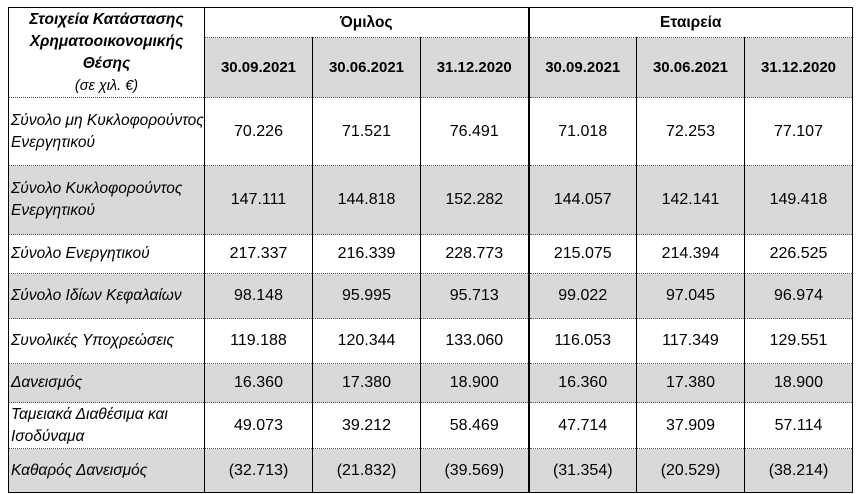 The height and width of the screenshot is (494, 857). I want to click on value-cell: 37.909, so click(690, 425).